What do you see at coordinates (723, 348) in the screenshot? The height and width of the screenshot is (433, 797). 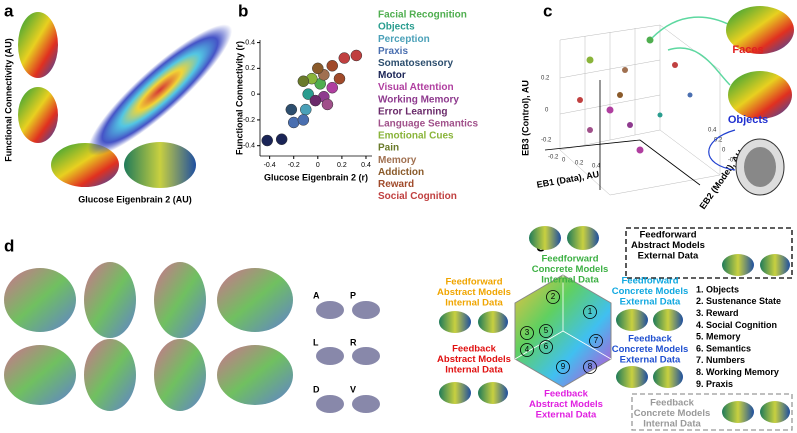 I see `list-item: 6. Semantics` at bounding box center [723, 348].